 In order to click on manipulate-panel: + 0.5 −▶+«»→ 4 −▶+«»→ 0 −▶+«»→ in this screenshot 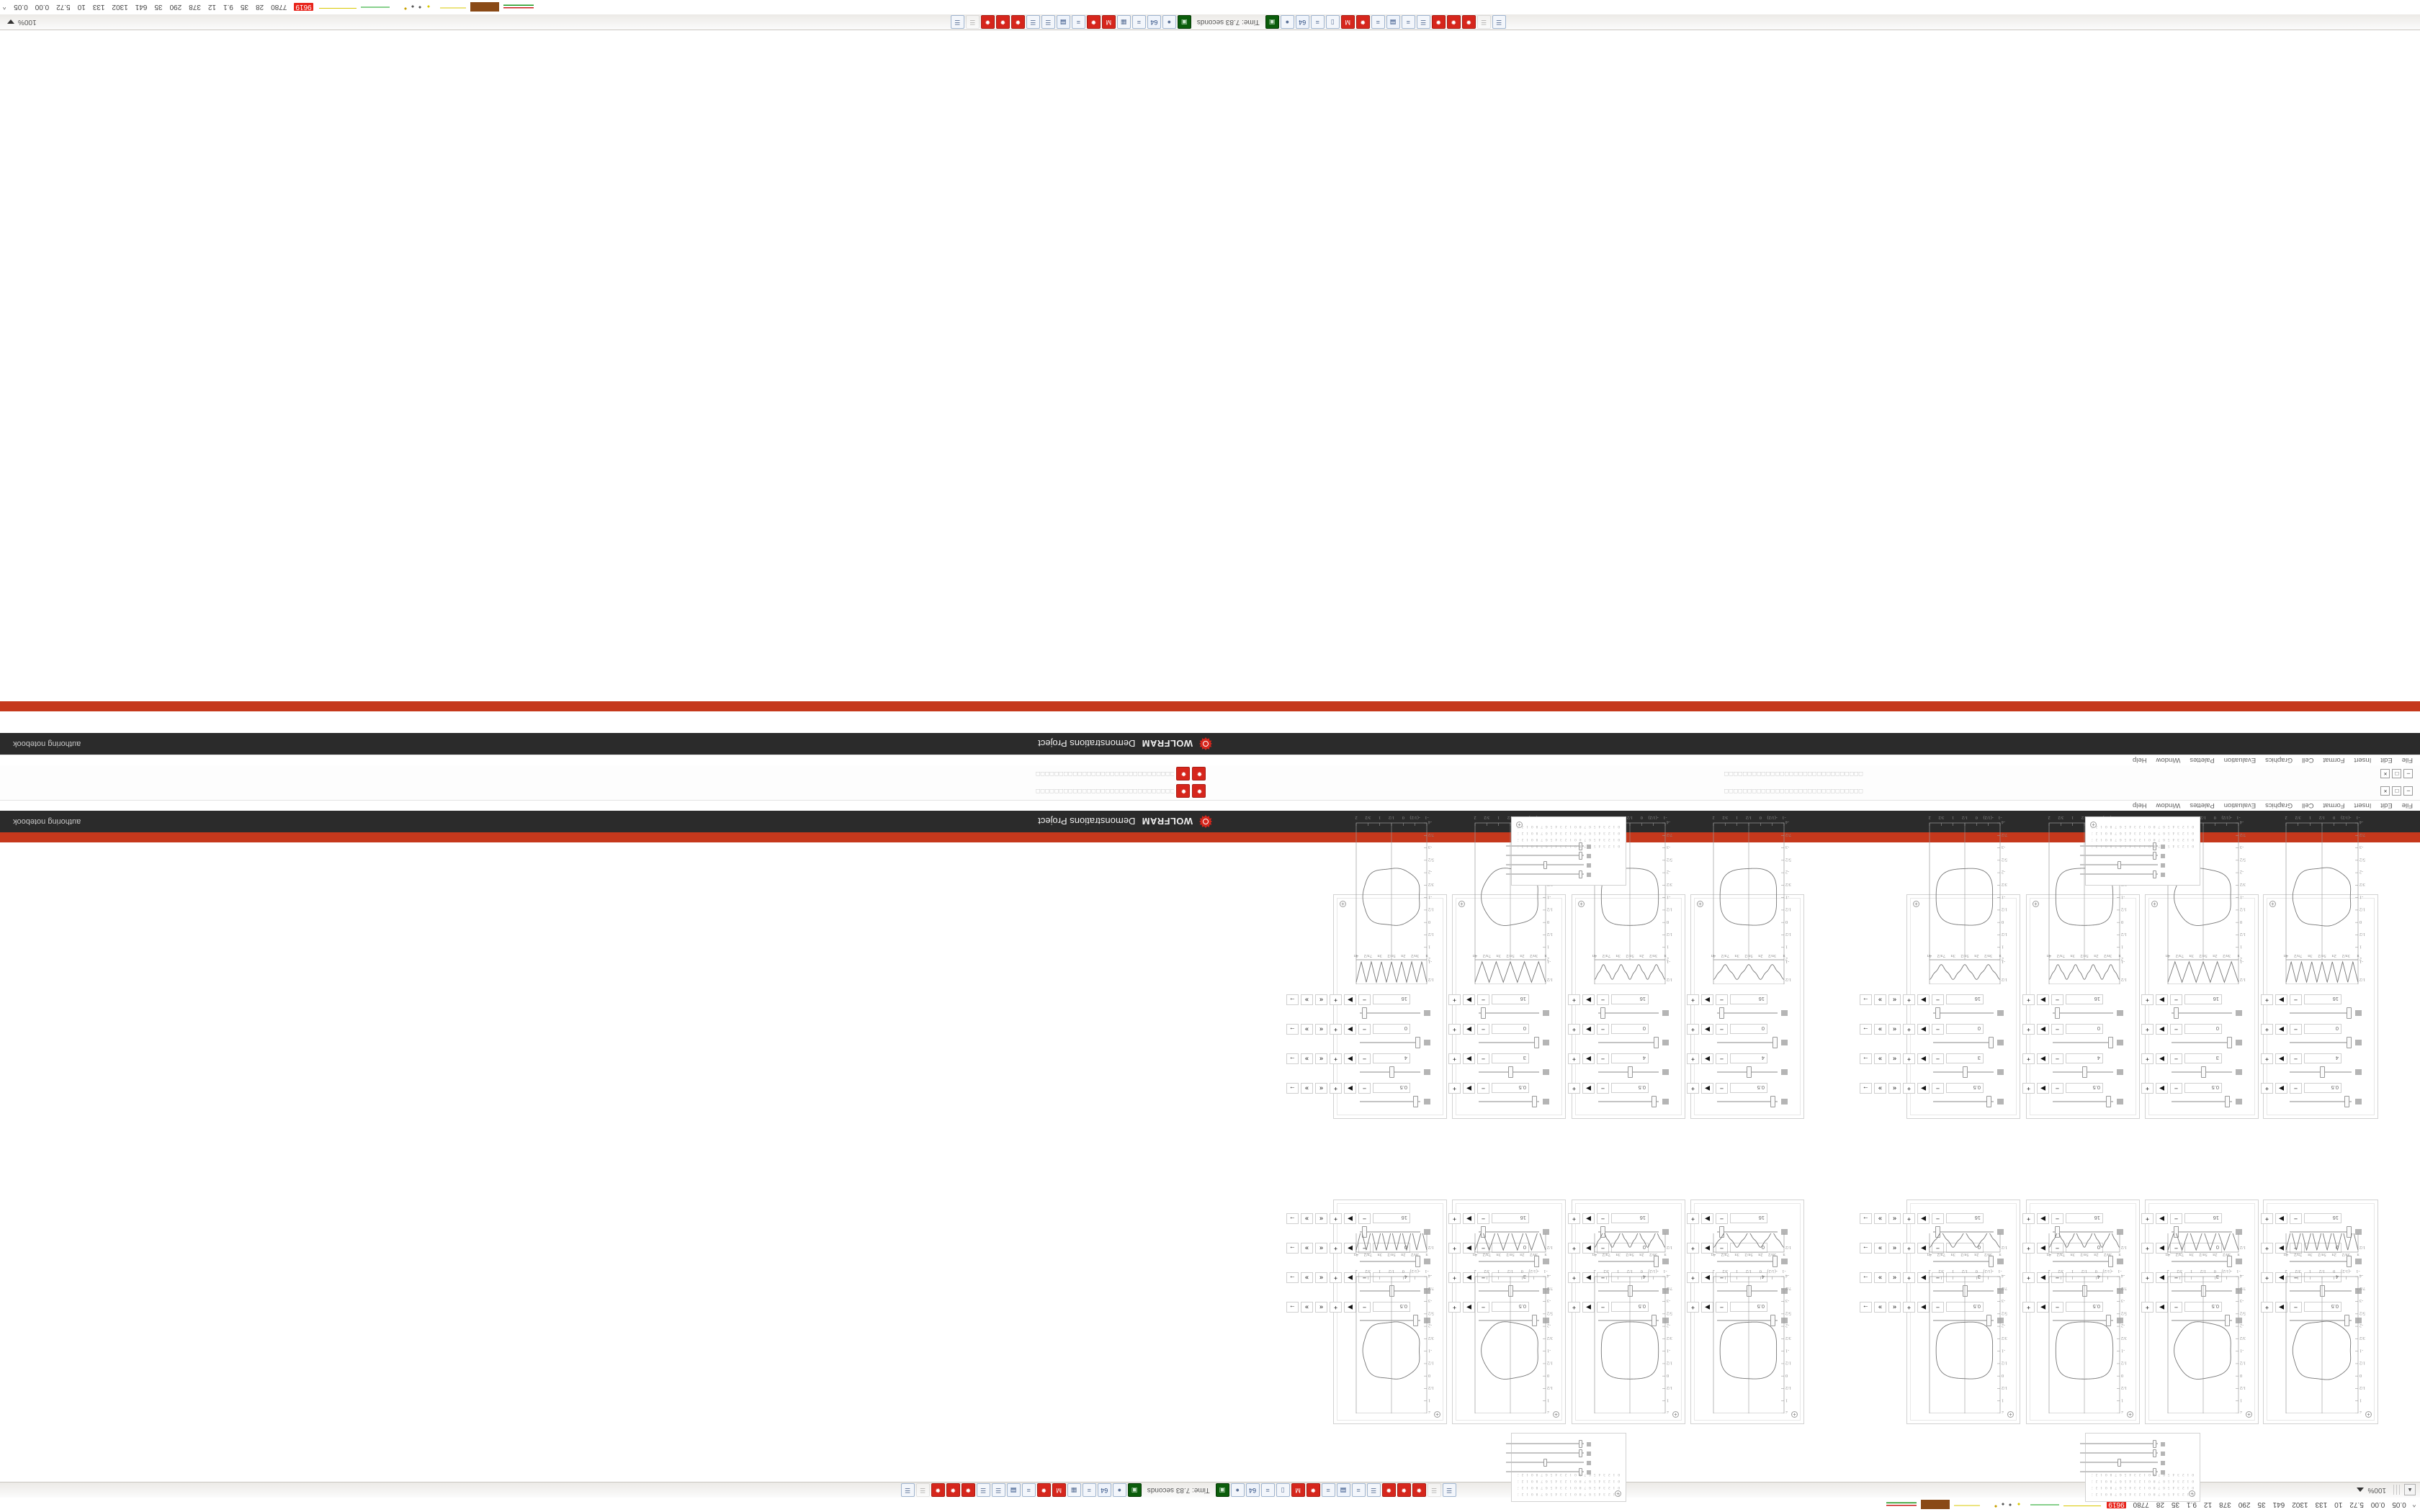, I will do `click(1724, 967)`.